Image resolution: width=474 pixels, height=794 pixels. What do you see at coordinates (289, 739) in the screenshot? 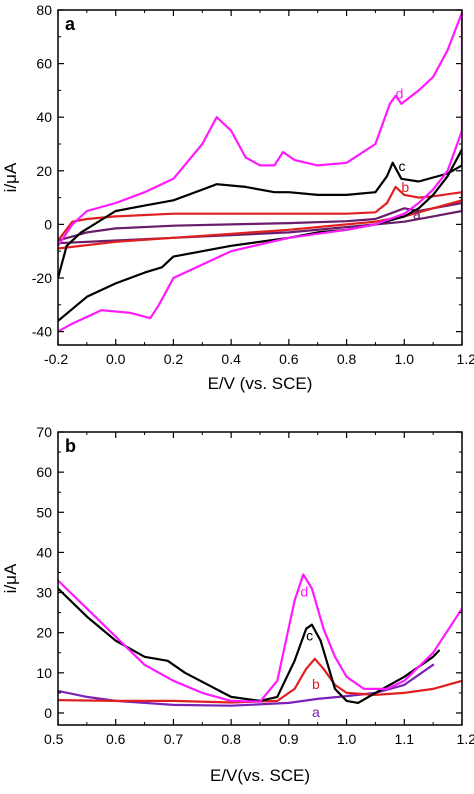
I see `x-tick-label: 0.9` at bounding box center [289, 739].